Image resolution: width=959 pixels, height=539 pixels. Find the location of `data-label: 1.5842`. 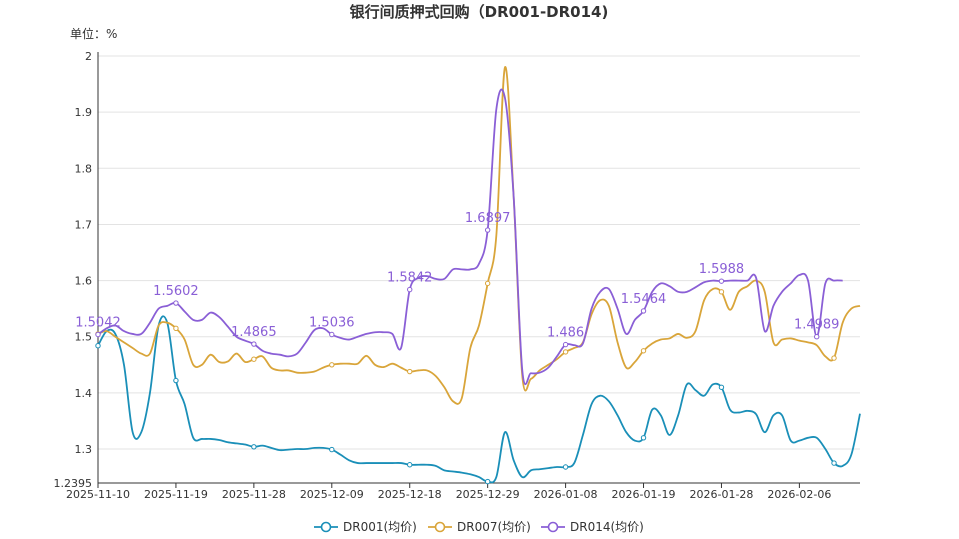

data-label: 1.5842 is located at coordinates (410, 278).